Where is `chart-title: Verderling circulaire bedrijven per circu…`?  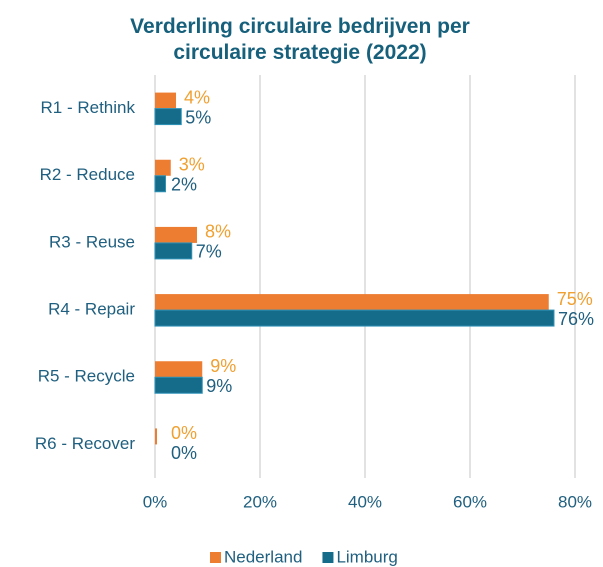 chart-title: Verderling circulaire bedrijven per circu… is located at coordinates (300, 39).